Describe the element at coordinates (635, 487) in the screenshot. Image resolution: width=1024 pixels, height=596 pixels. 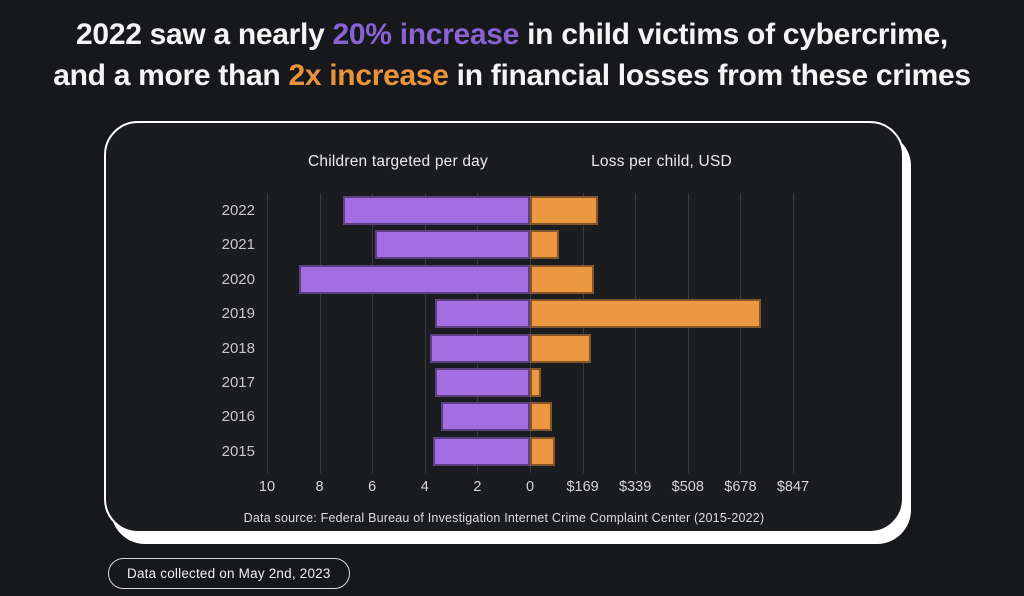
I see `tick-label-right: $339` at that location.